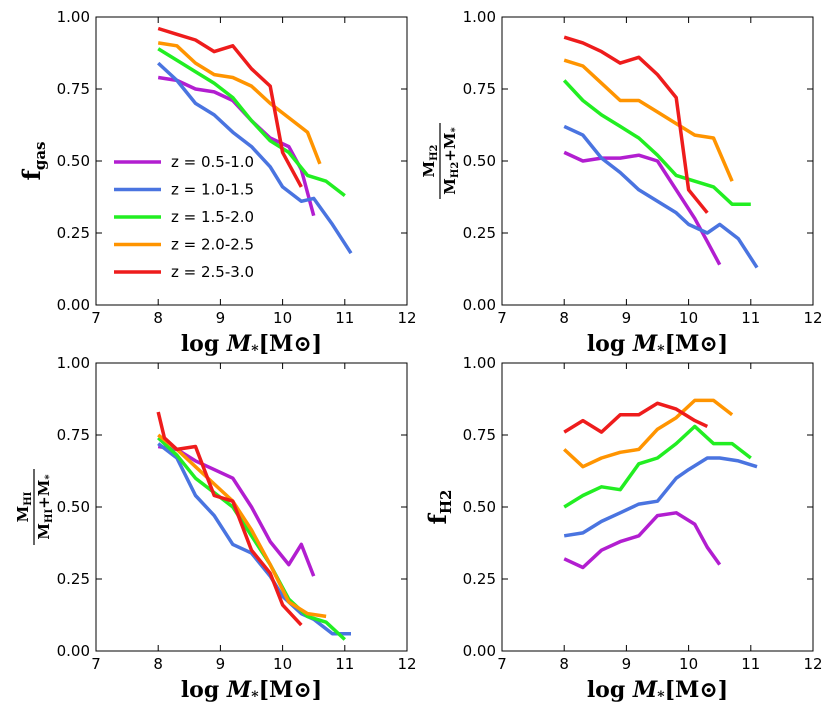  What do you see at coordinates (24, 506) in the screenshot?
I see `y-label-numerator: MHI` at bounding box center [24, 506].